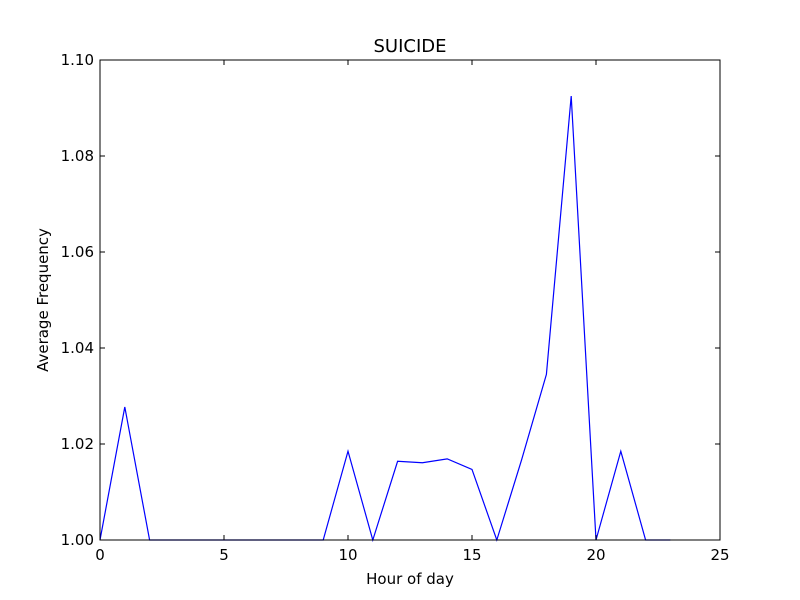 This screenshot has height=600, width=800. What do you see at coordinates (471, 555) in the screenshot?
I see `x-tick-label: 15` at bounding box center [471, 555].